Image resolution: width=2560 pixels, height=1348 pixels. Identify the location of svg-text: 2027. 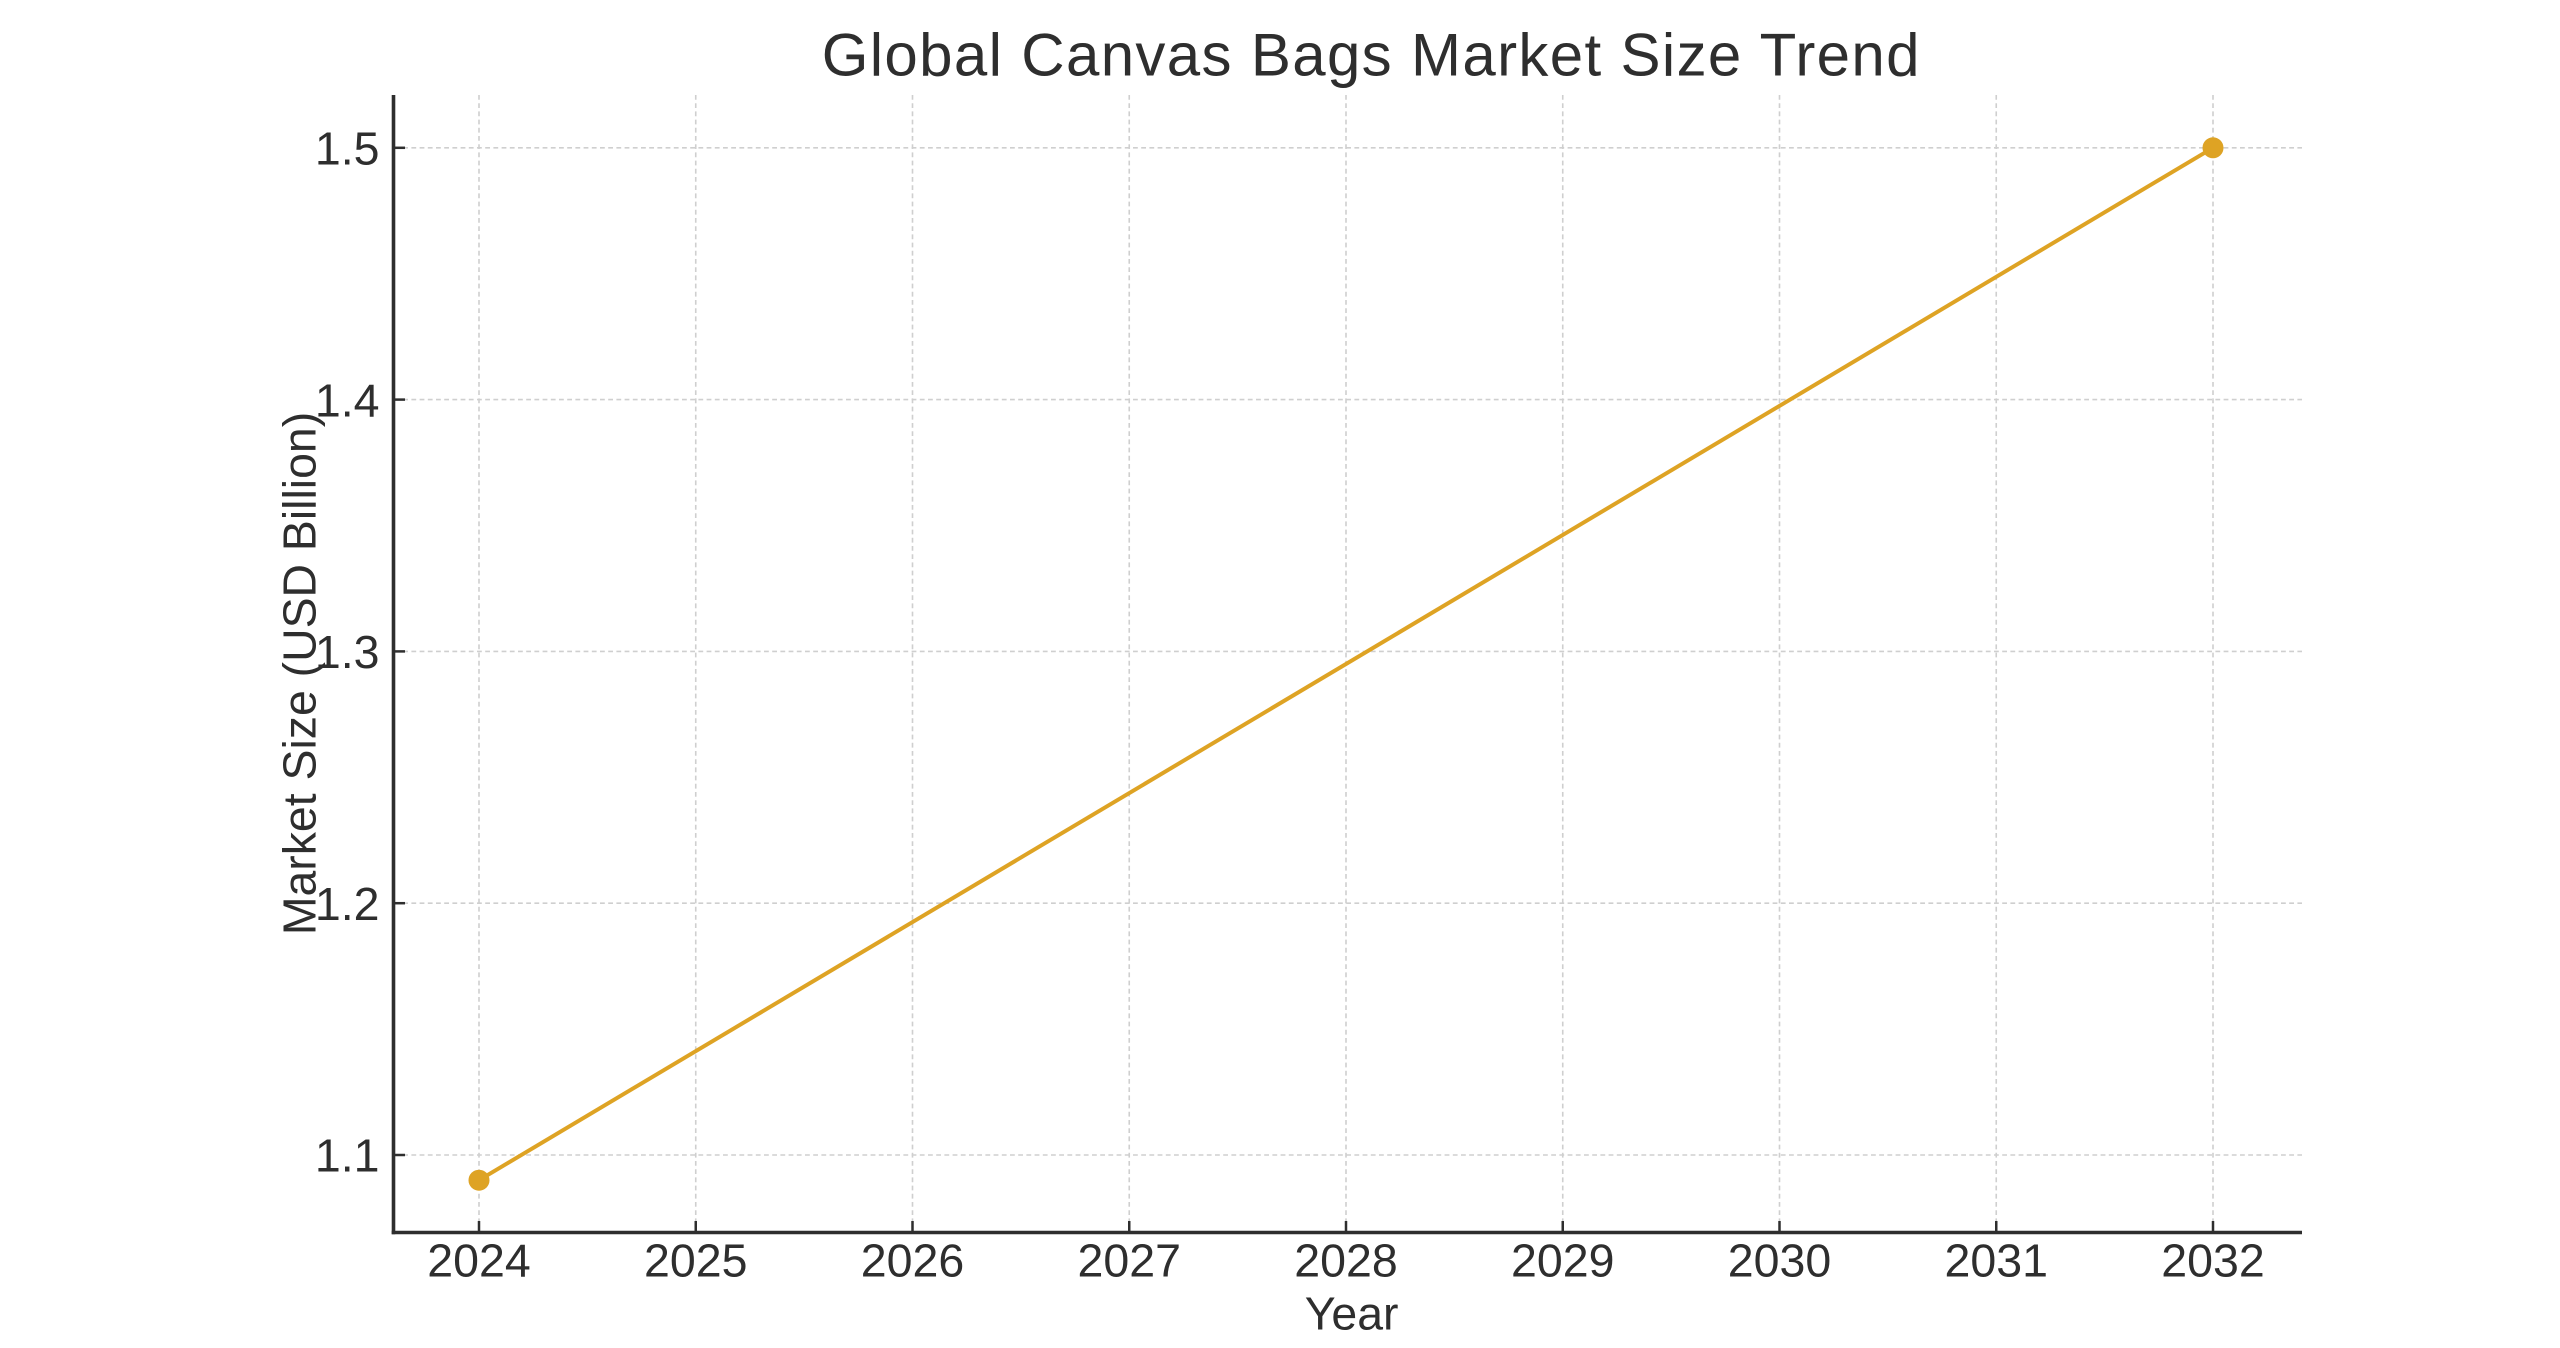
(1129, 1261).